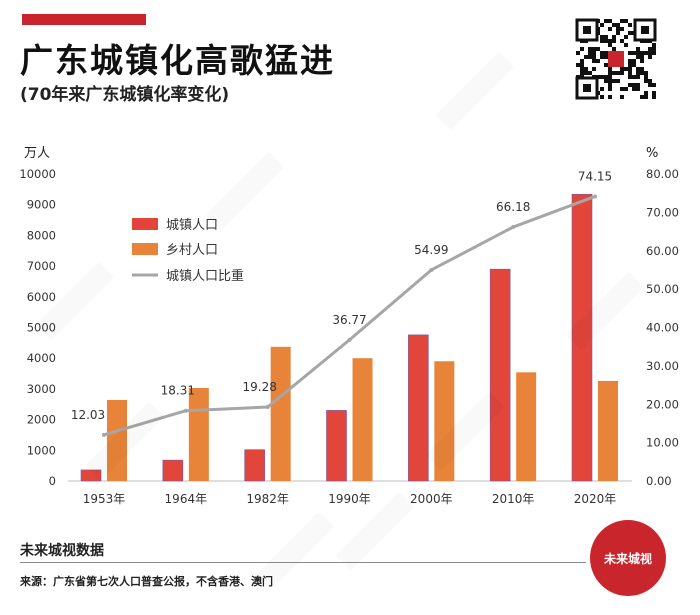 Image resolution: width=700 pixels, height=615 pixels. What do you see at coordinates (662, 328) in the screenshot?
I see `right-tick-label: 40.00` at bounding box center [662, 328].